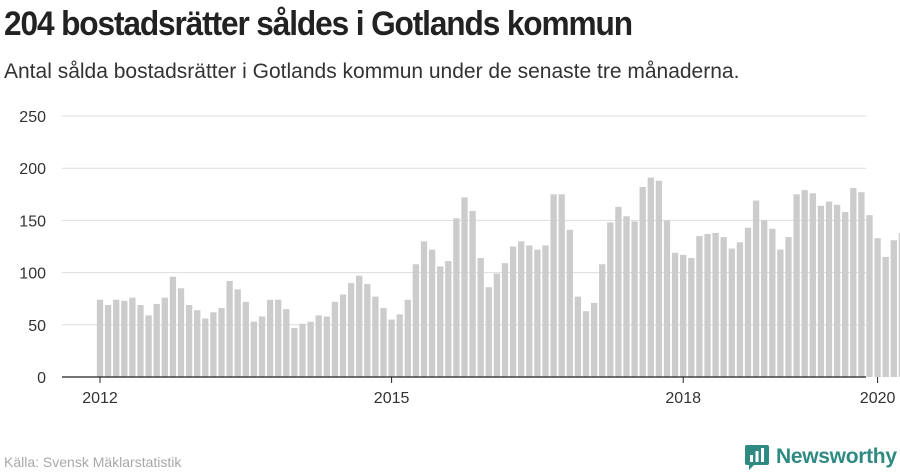 This screenshot has height=474, width=900. Describe the element at coordinates (41, 378) in the screenshot. I see `y-tick-label: 0` at that location.